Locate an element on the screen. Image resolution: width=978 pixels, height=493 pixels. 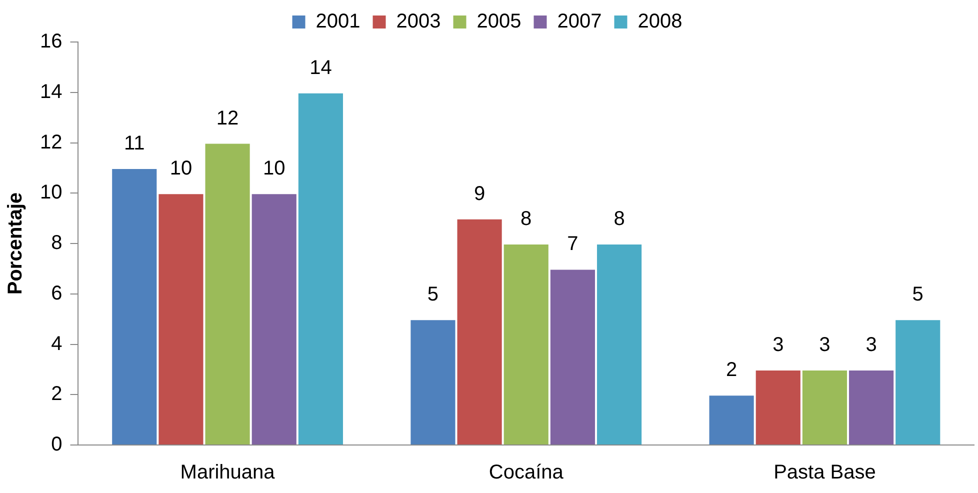
y-tick-label: 12 is located at coordinates (51, 142).